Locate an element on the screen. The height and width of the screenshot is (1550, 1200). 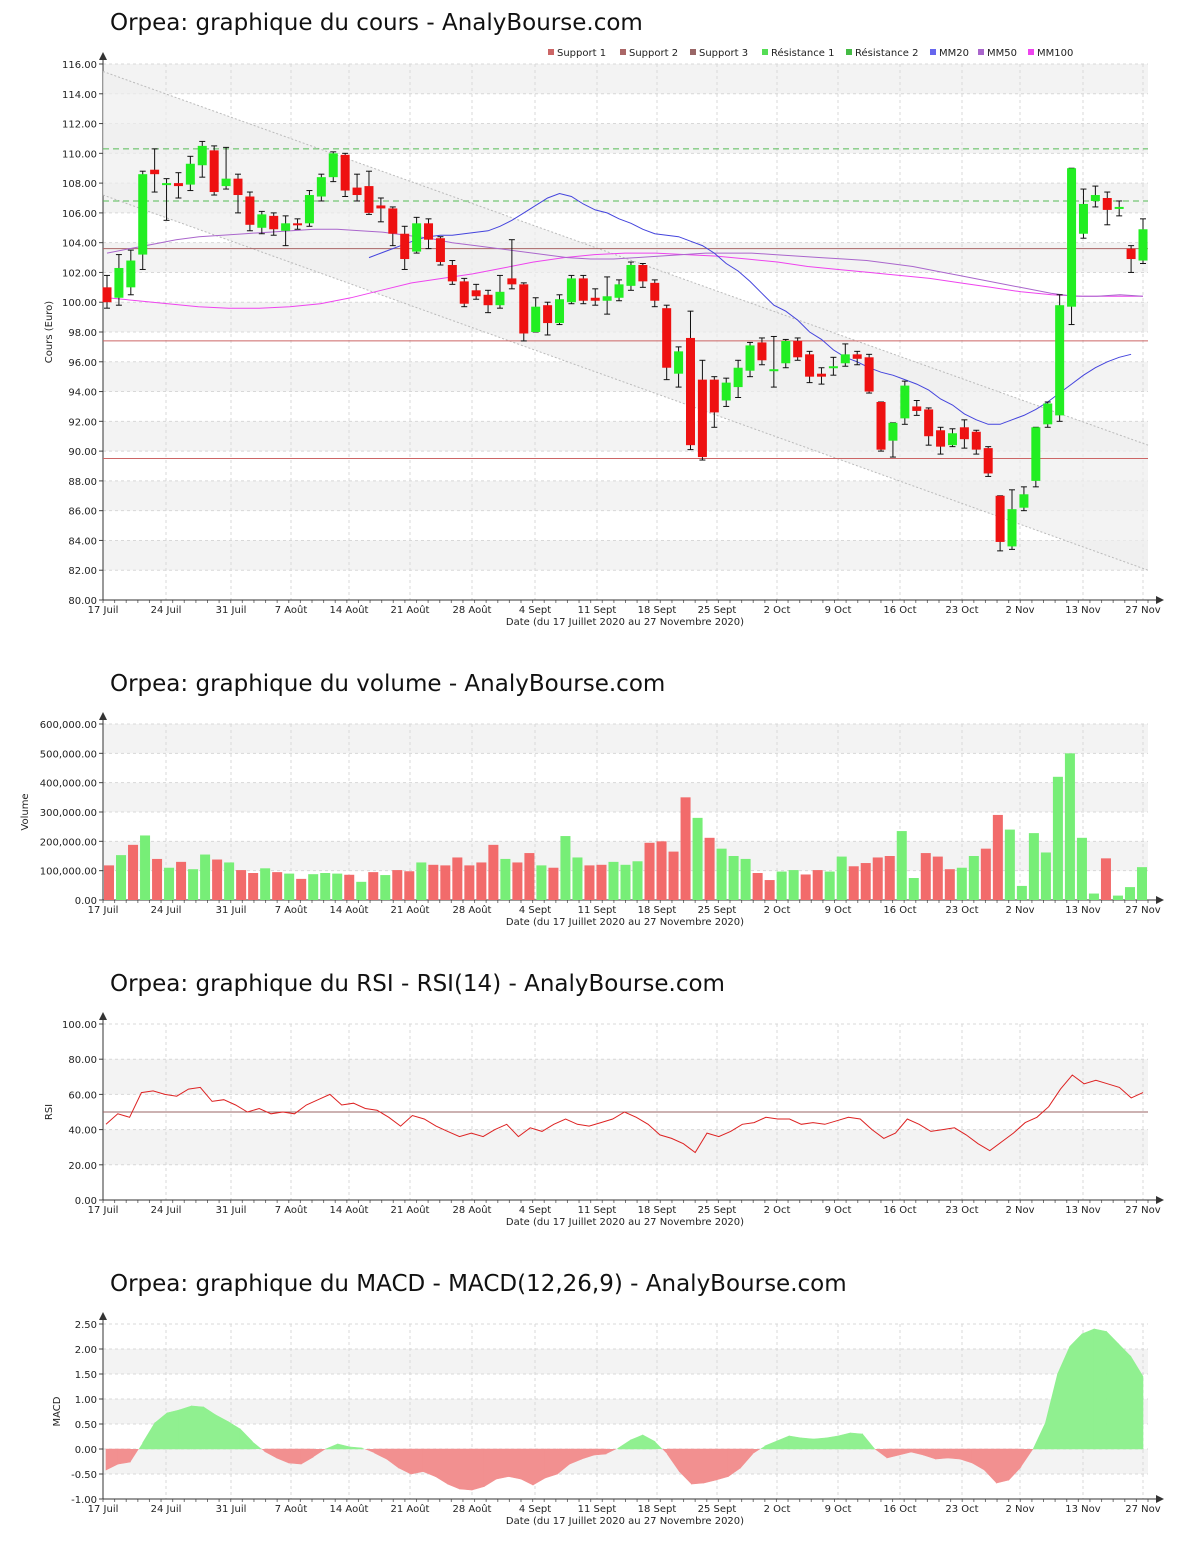
y-tick-label: 90.00 is located at coordinates (82, 452).